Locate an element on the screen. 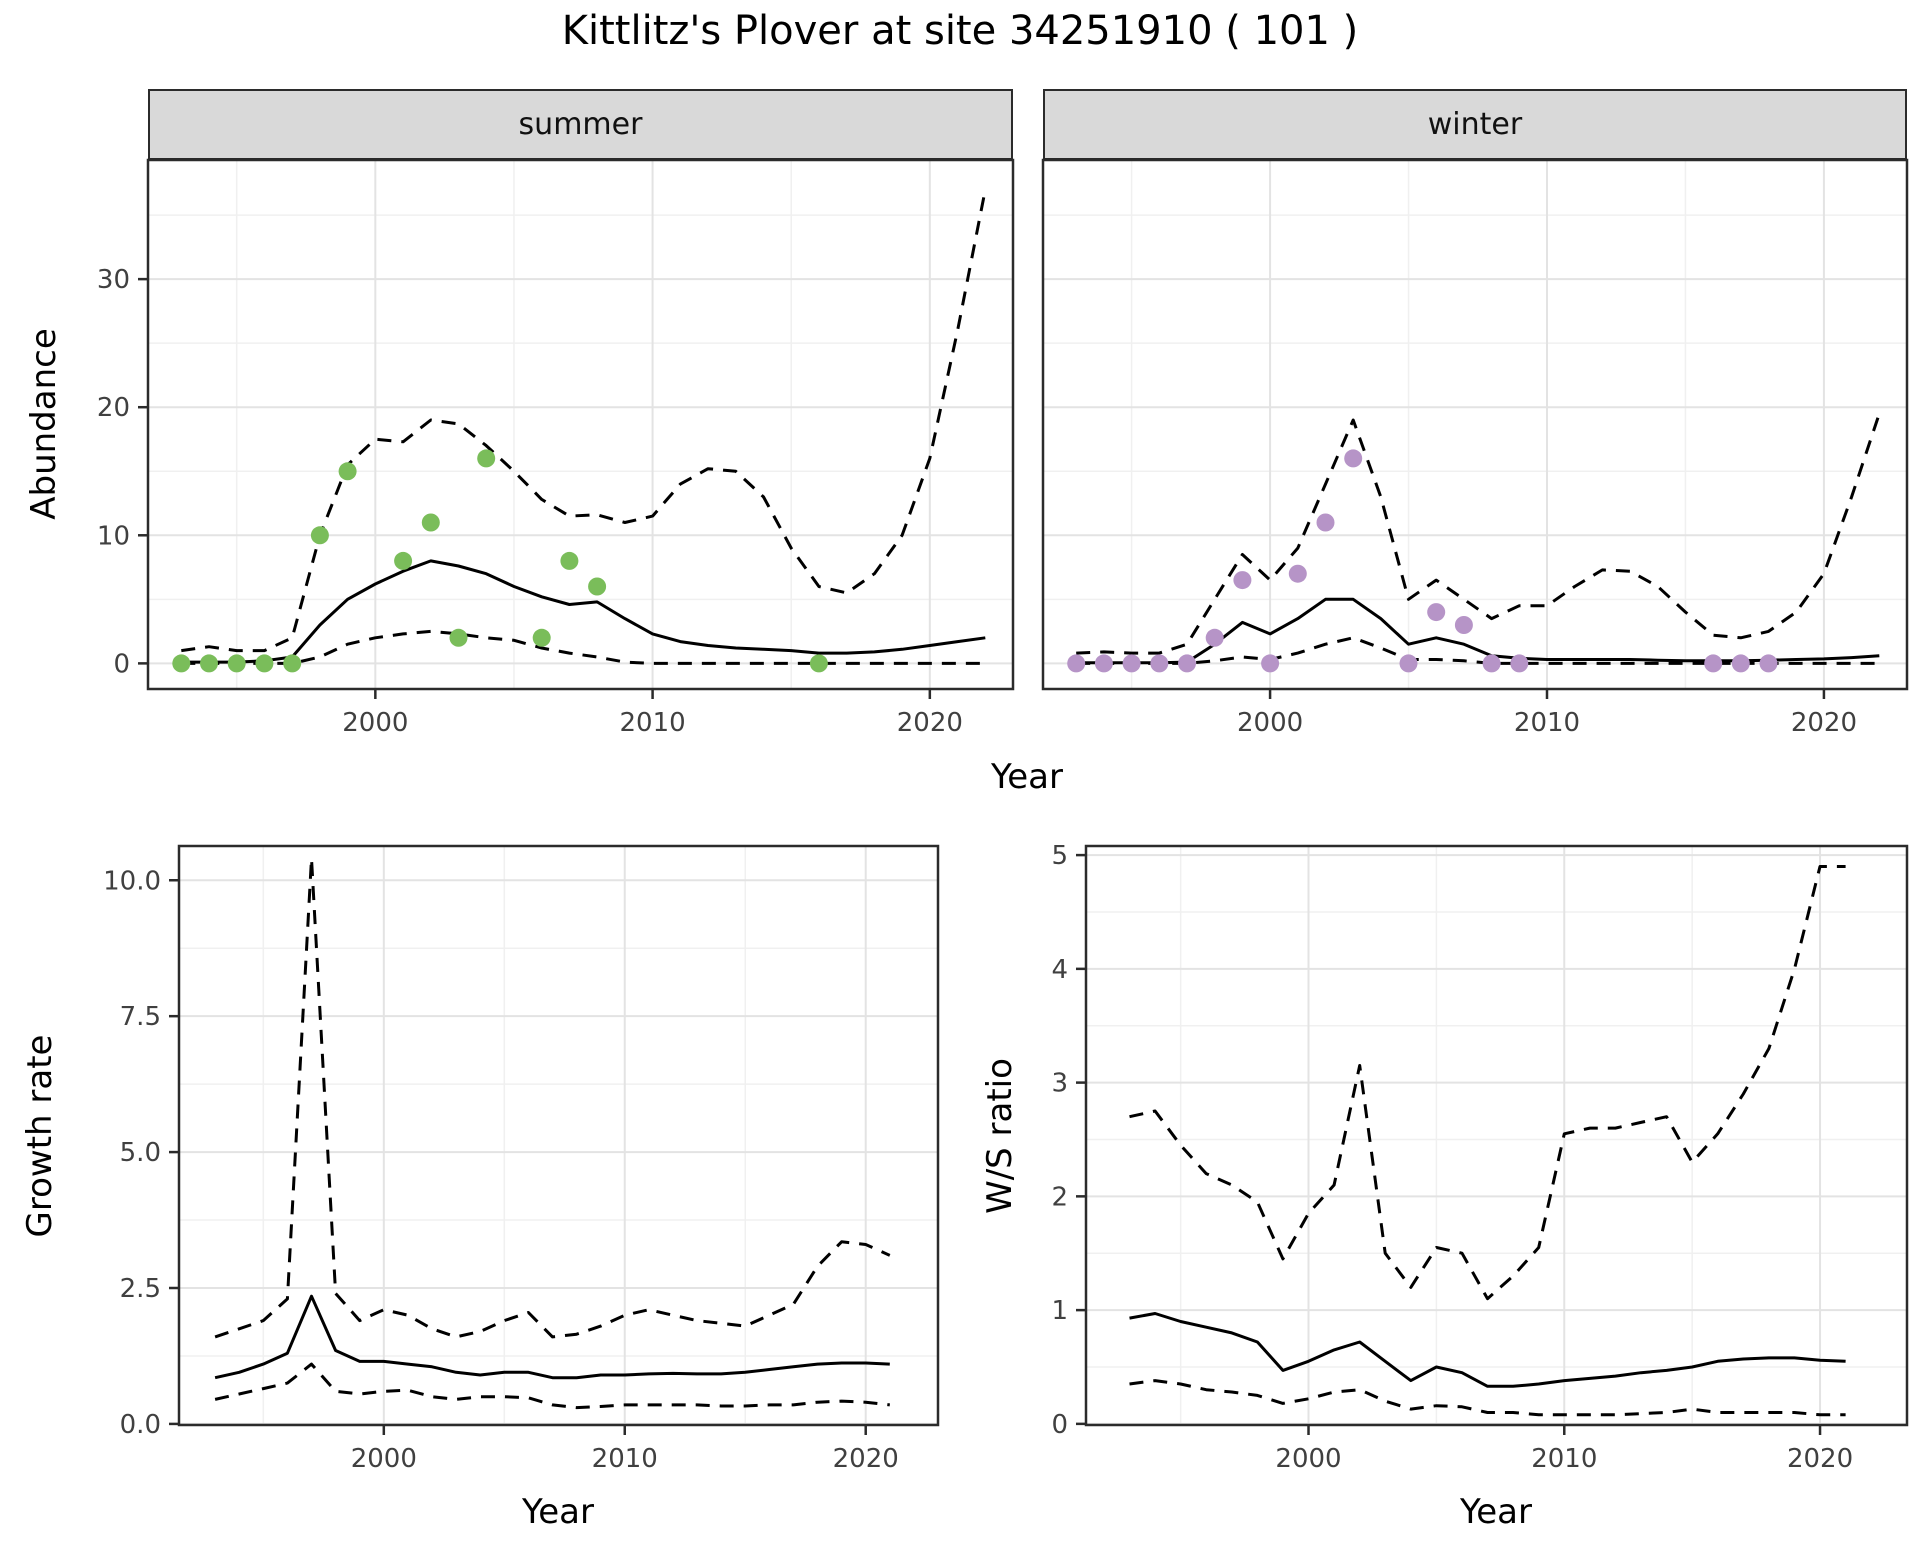 The height and width of the screenshot is (1560, 1920). abundance-winter-upper_ci-line is located at coordinates (1478, 534).